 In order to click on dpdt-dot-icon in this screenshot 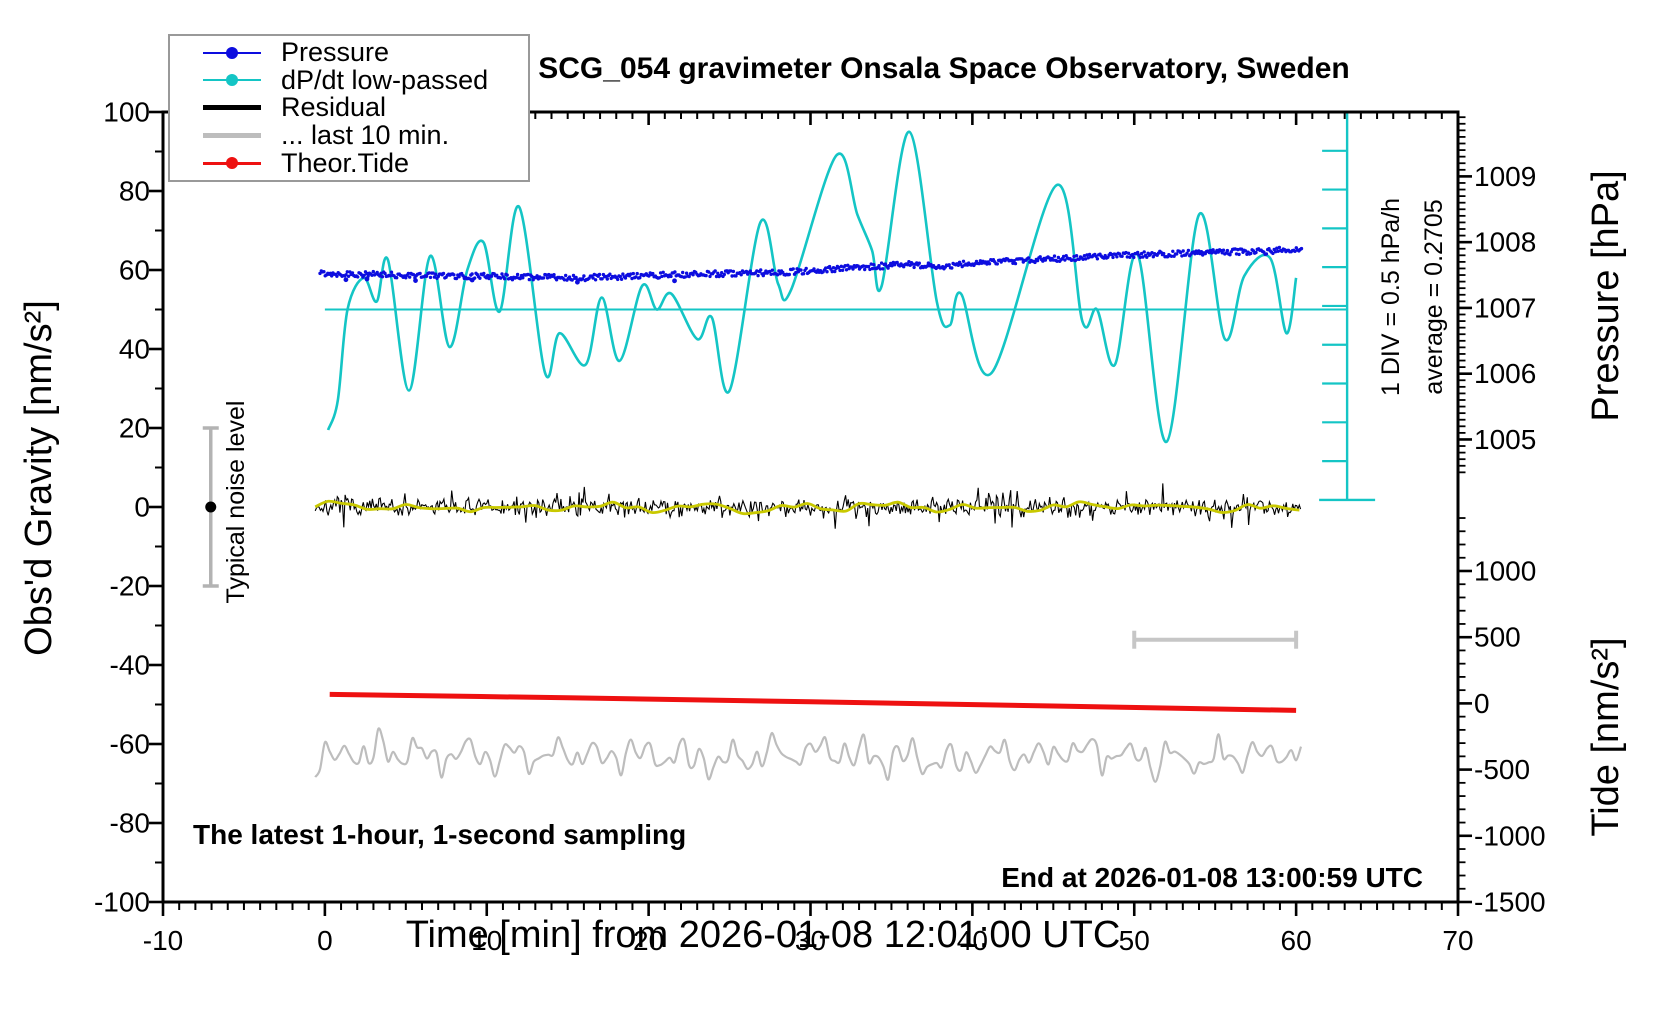, I will do `click(232, 80)`.